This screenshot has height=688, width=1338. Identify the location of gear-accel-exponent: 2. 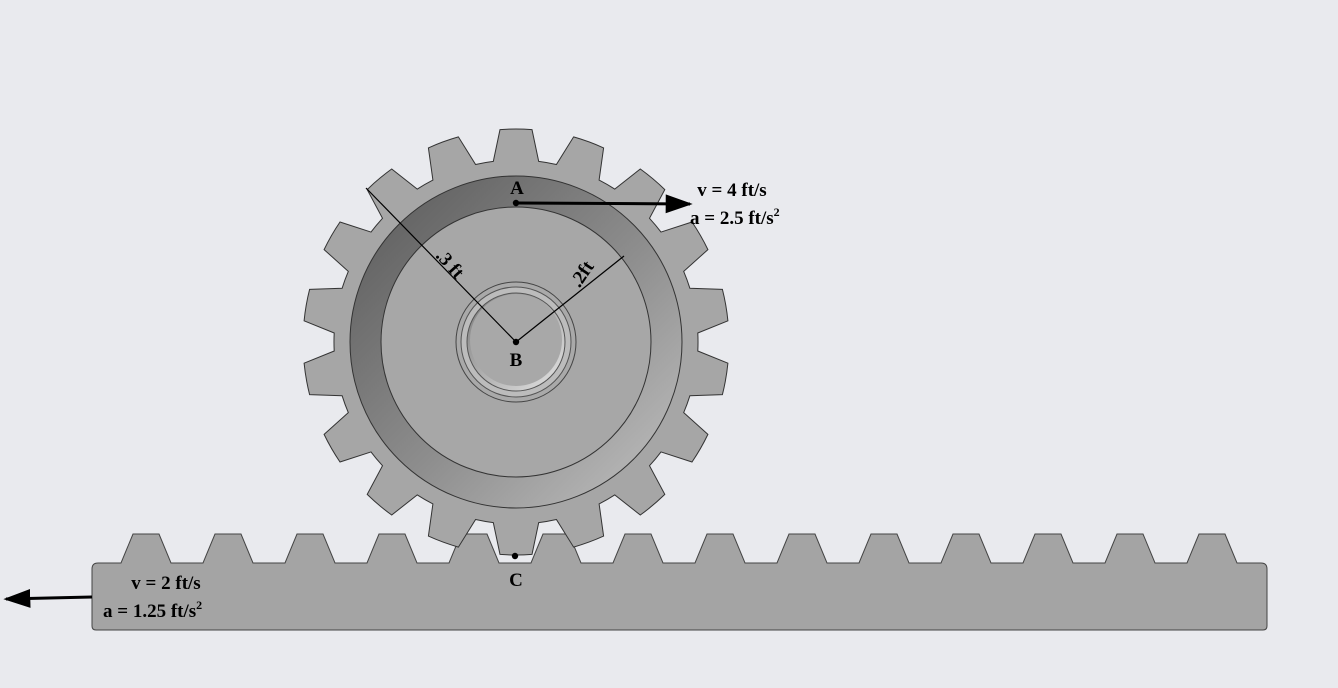
(777, 212).